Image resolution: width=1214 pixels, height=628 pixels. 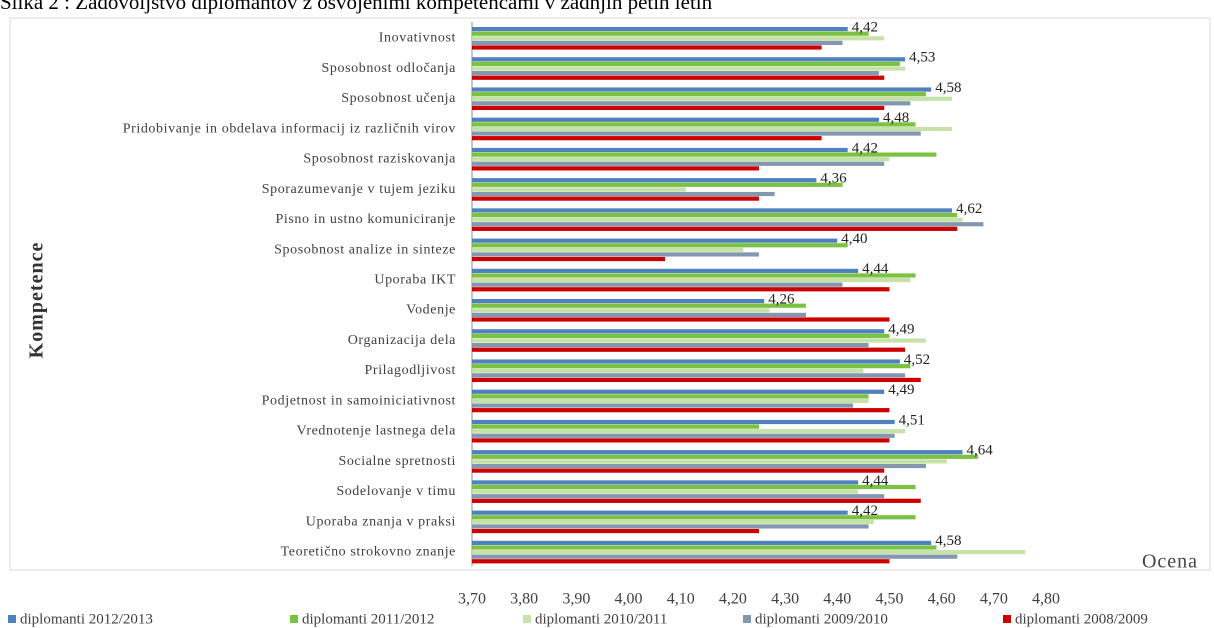 What do you see at coordinates (379, 159) in the screenshot?
I see `y-tick-label: Sposobnost raziskovanja` at bounding box center [379, 159].